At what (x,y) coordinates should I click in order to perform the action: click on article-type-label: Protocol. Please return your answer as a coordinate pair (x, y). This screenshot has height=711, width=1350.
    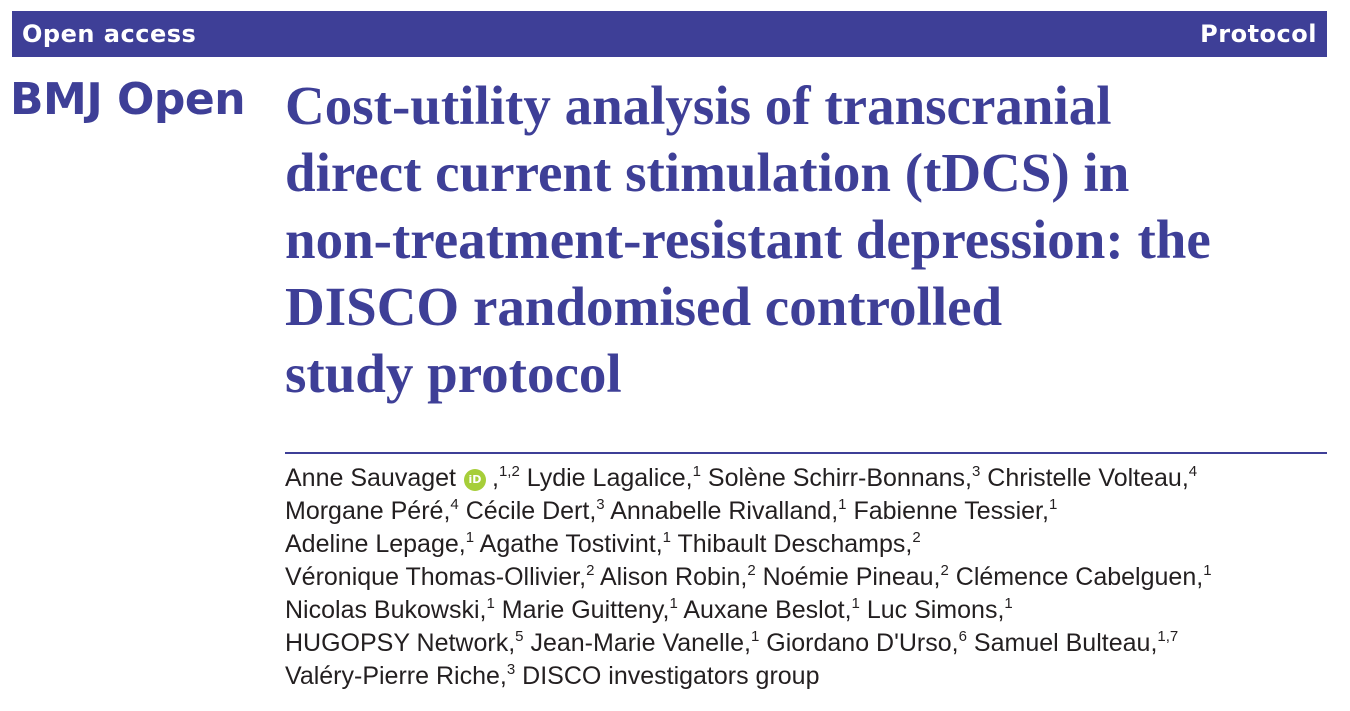
    Looking at the image, I should click on (1258, 34).